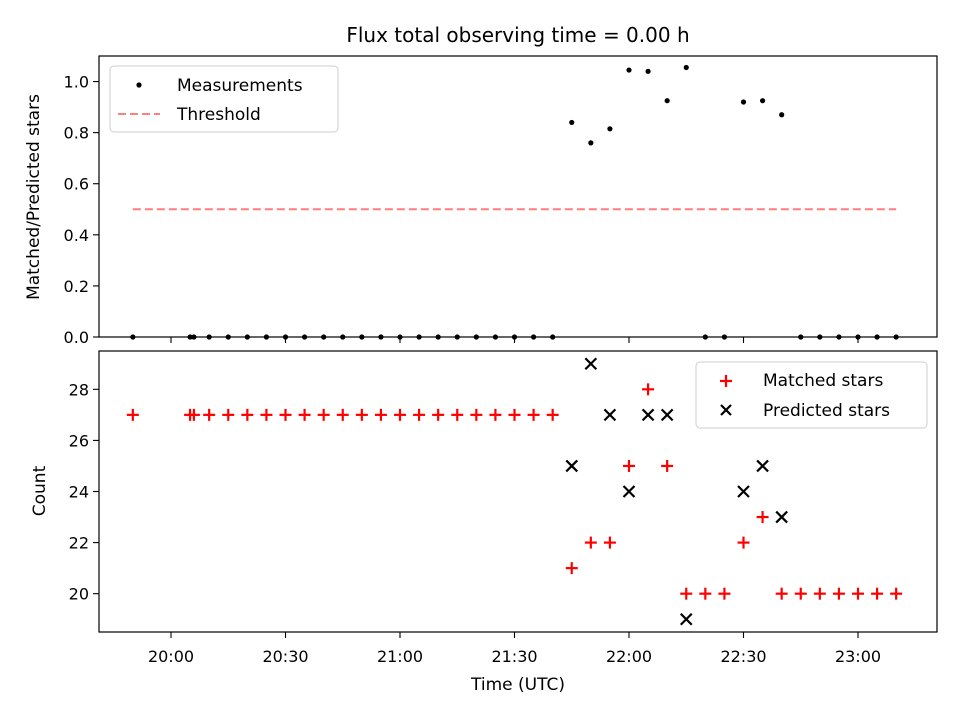 Image resolution: width=960 pixels, height=720 pixels. I want to click on x-tick-label: 21:30, so click(514, 656).